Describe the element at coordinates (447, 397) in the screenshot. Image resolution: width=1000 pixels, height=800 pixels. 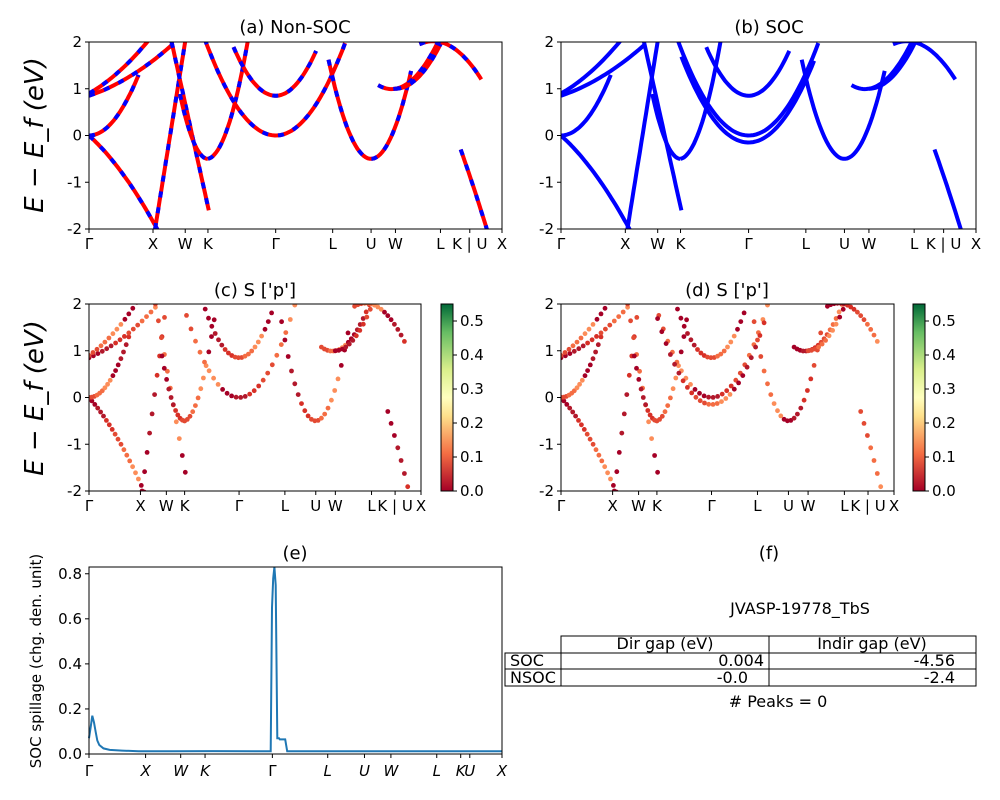
I see `colorbar-gradient` at that location.